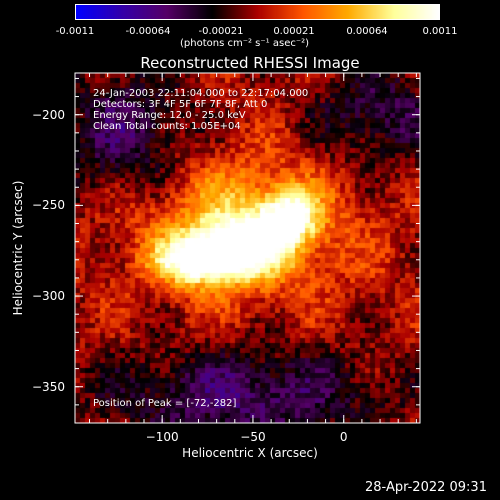 The width and height of the screenshot is (500, 500). I want to click on y-tick-label: −250, so click(48, 205).